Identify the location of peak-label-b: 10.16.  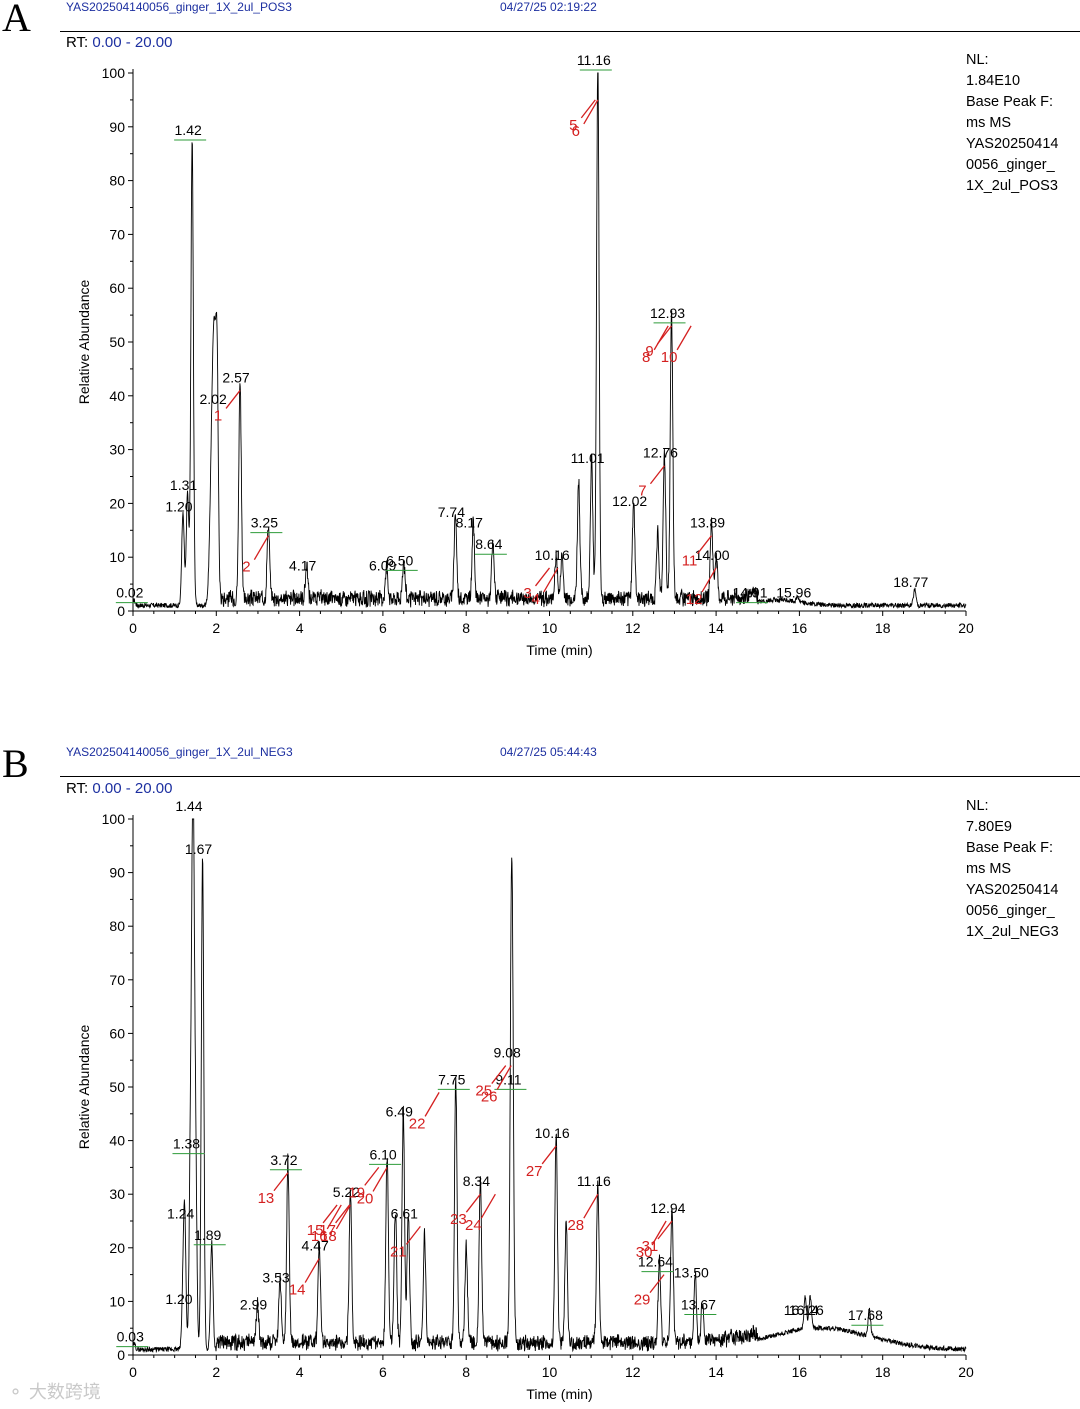
(552, 1133).